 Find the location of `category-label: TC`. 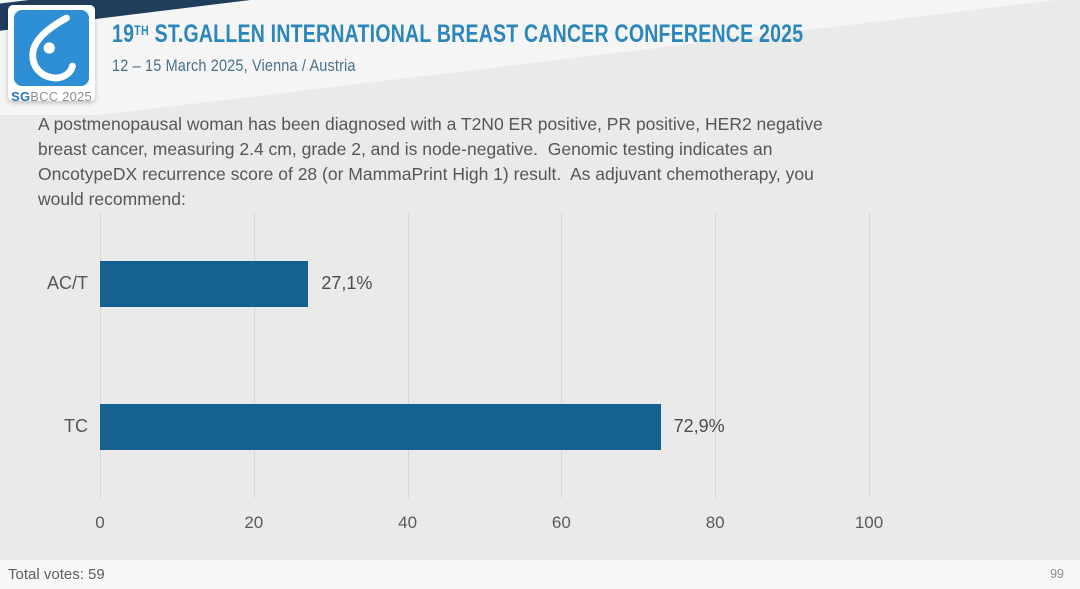

category-label: TC is located at coordinates (76, 425).